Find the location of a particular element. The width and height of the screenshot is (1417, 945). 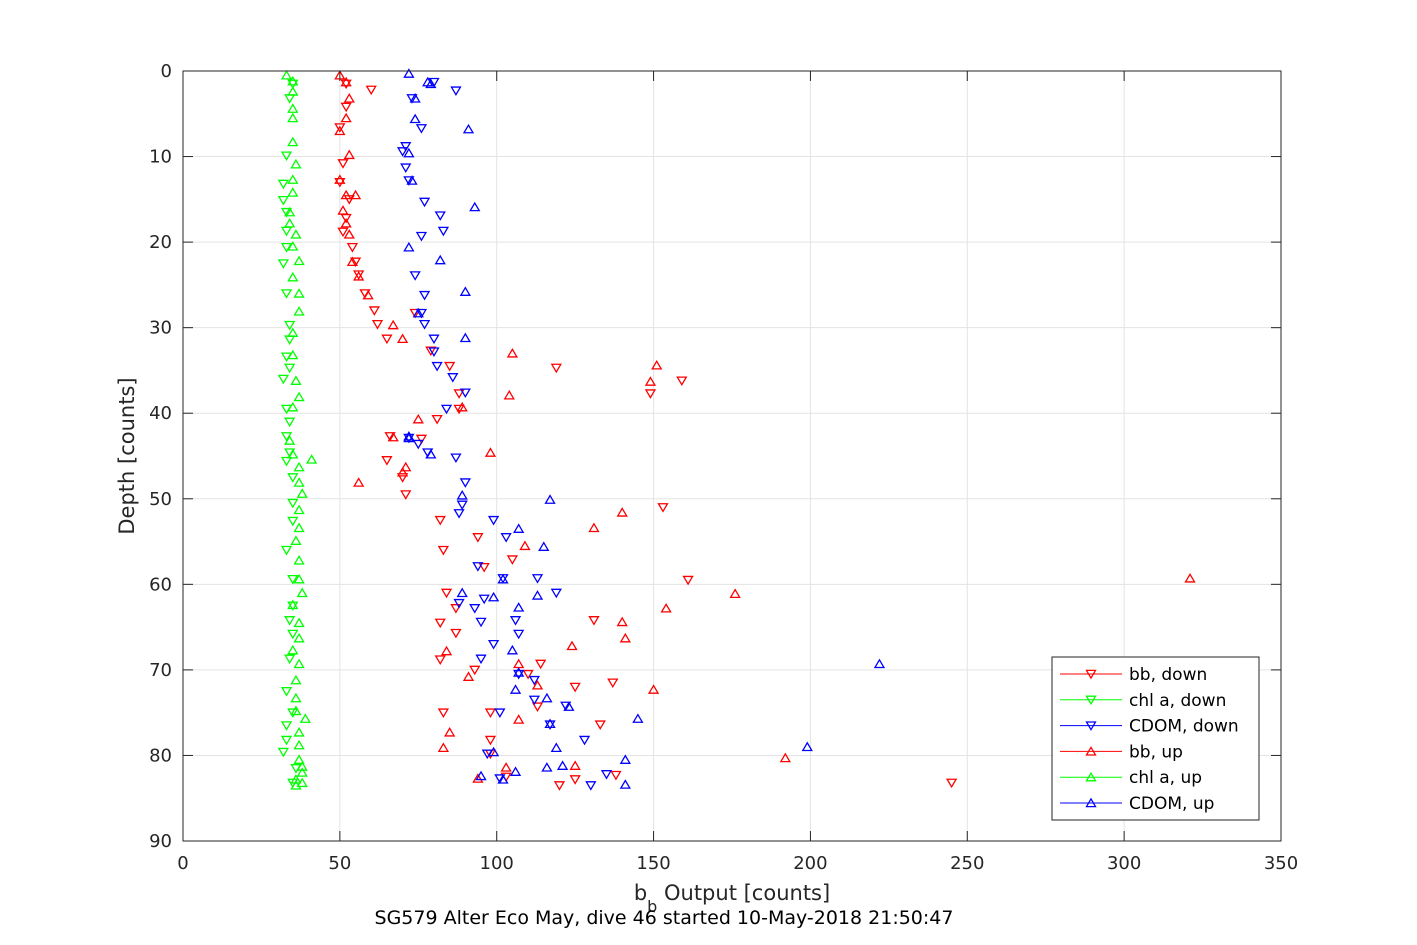

y-tick-label: 60 is located at coordinates (160, 584).